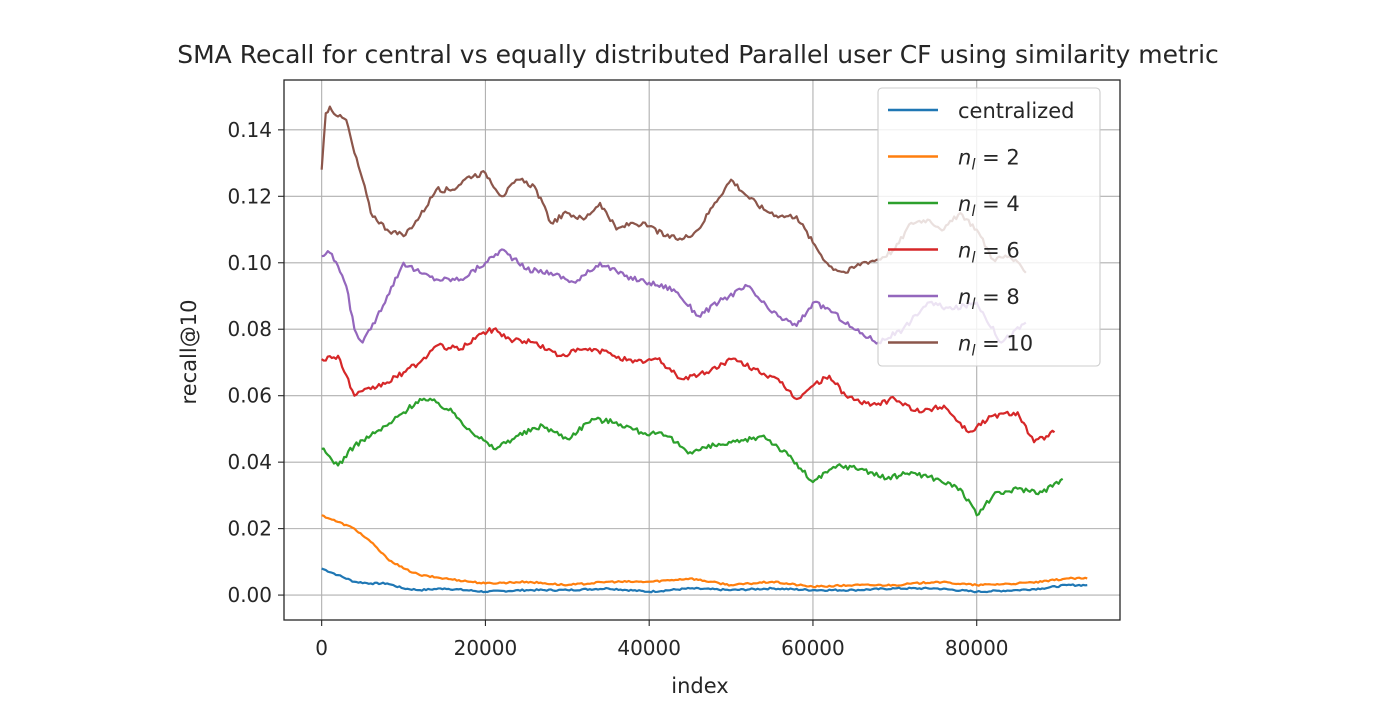 The width and height of the screenshot is (1396, 724). What do you see at coordinates (649, 648) in the screenshot?
I see `x-tick-label: 40000` at bounding box center [649, 648].